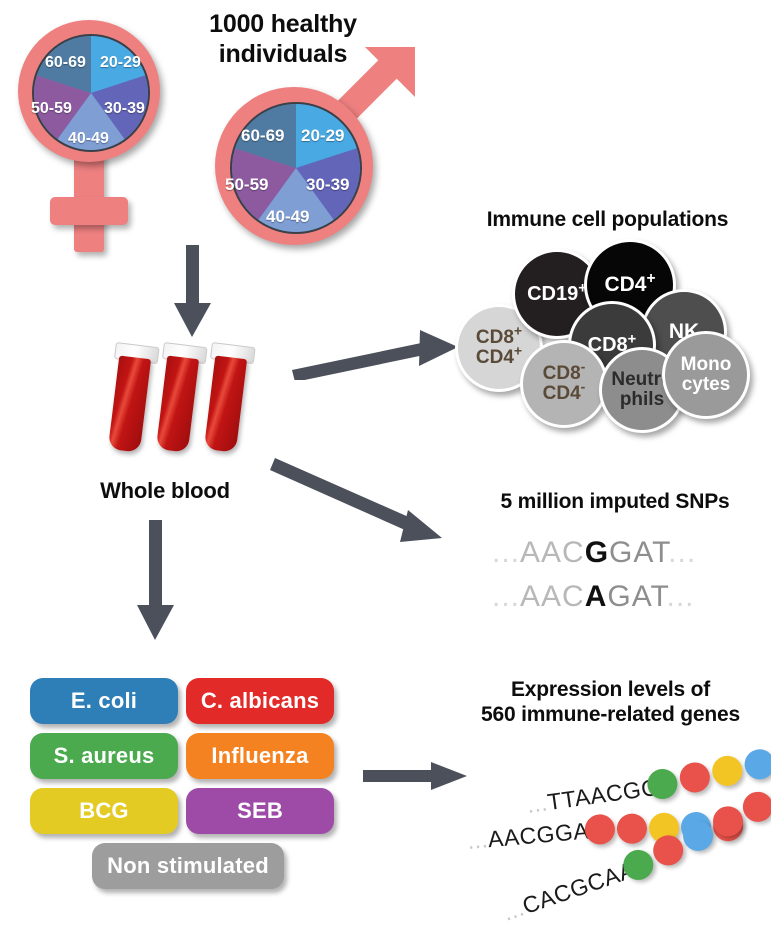 The height and width of the screenshot is (939, 771). Describe the element at coordinates (637, 596) in the screenshot. I see `snp-row-2-post: GAT` at that location.